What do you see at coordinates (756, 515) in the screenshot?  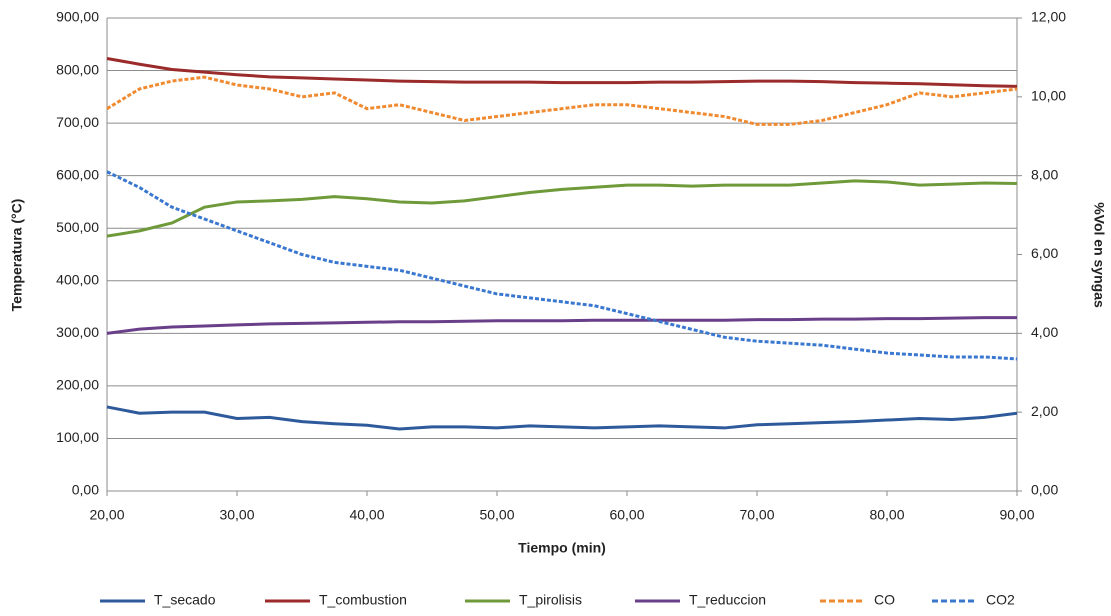 I see `x-tick-label: 70,00` at bounding box center [756, 515].